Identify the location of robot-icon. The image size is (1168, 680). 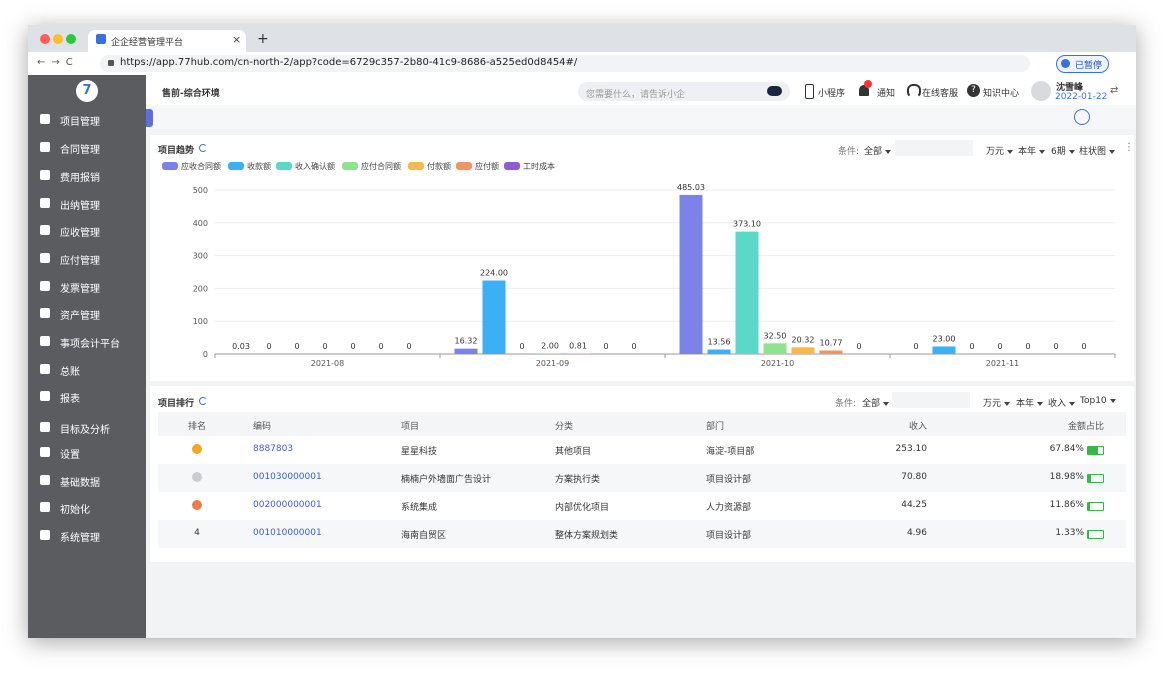
(774, 91).